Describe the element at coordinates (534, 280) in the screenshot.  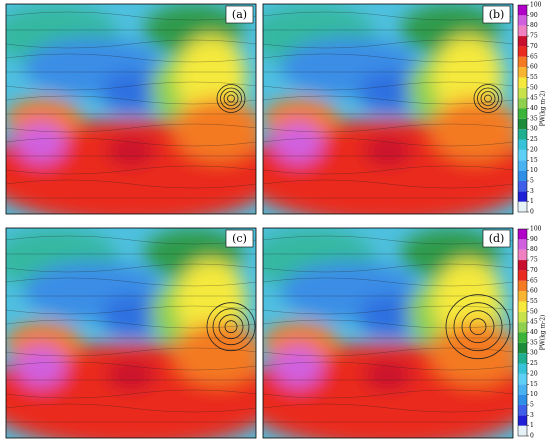
I see `colorbar-tick-label: 65` at that location.